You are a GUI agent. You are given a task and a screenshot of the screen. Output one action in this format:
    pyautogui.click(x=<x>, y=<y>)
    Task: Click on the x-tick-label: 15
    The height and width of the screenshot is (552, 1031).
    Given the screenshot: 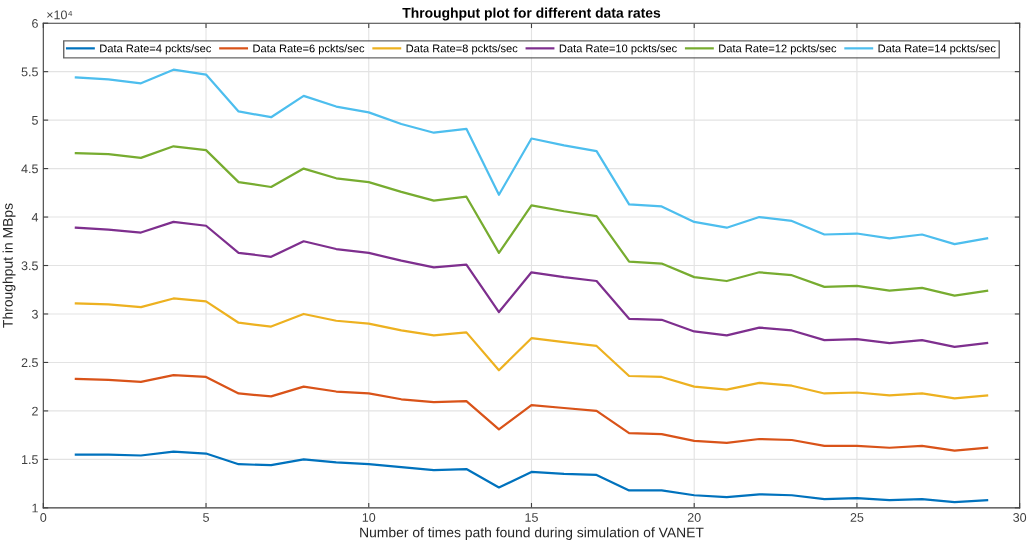 What is the action you would take?
    pyautogui.click(x=531, y=517)
    